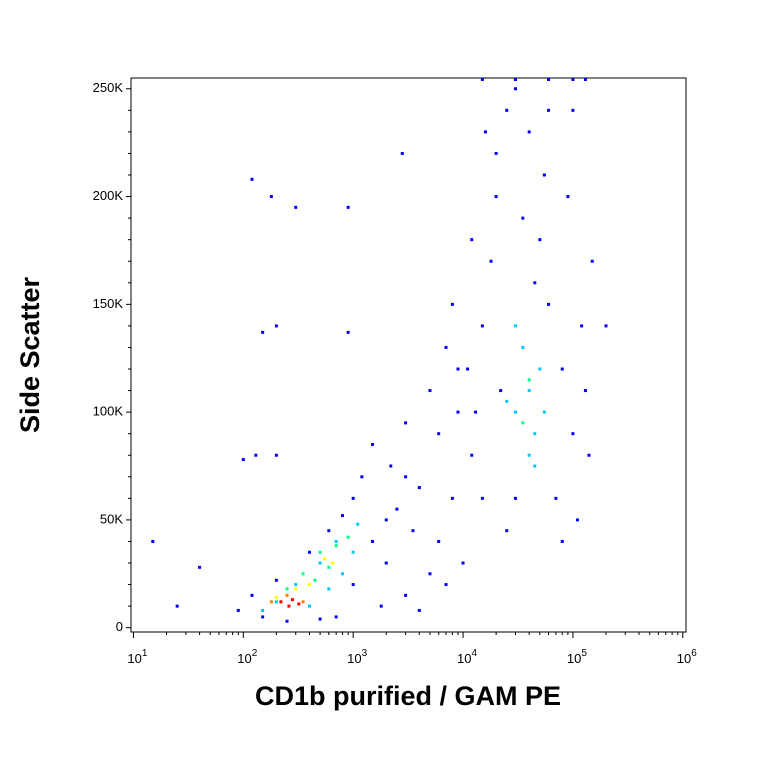 Image resolution: width=764 pixels, height=764 pixels. Describe the element at coordinates (145, 653) in the screenshot. I see `x-tick-exponent: 1` at that location.